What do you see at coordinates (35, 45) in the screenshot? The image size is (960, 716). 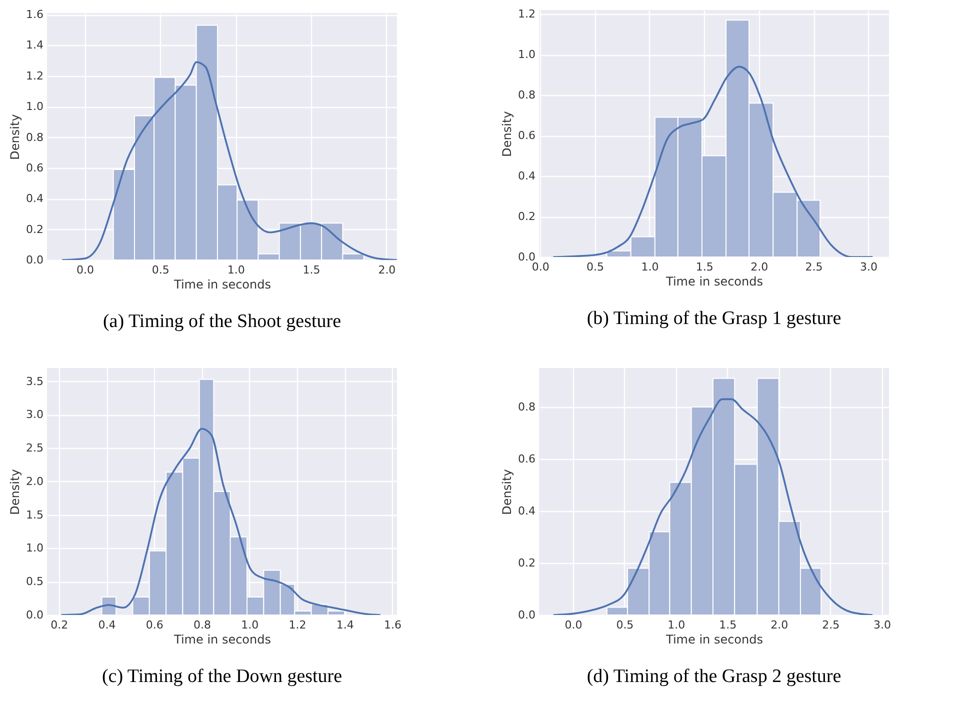 I see `y-tick-label: 1.4` at bounding box center [35, 45].